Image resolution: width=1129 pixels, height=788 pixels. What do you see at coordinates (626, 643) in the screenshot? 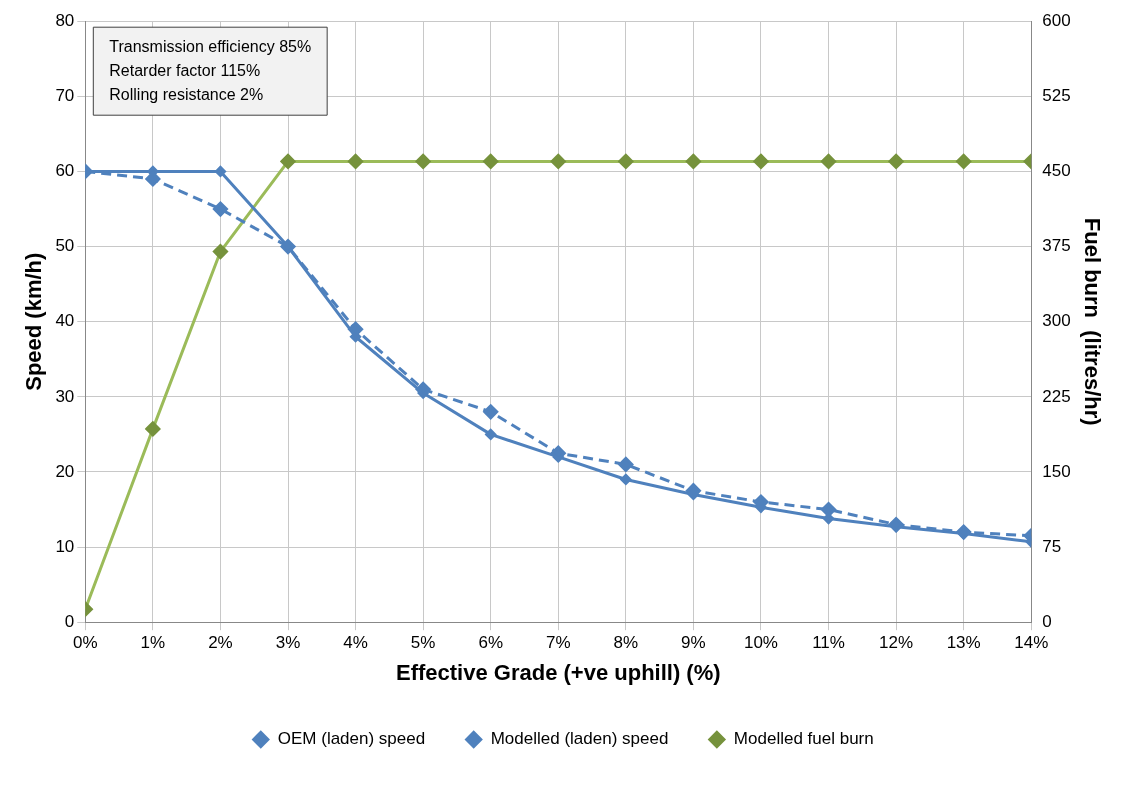
I see `x-tick-label: 8%` at bounding box center [626, 643].